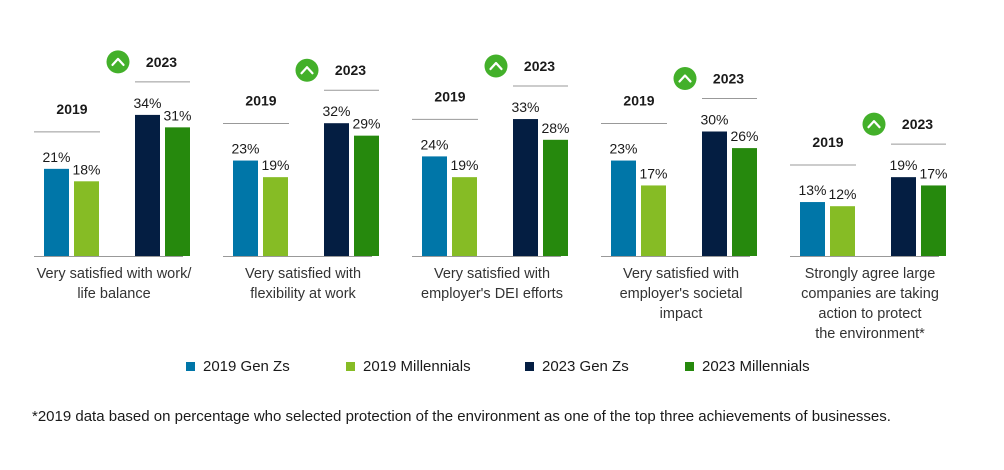 This screenshot has height=470, width=1004. I want to click on value-label-millennials-2023-5: 17%, so click(933, 173).